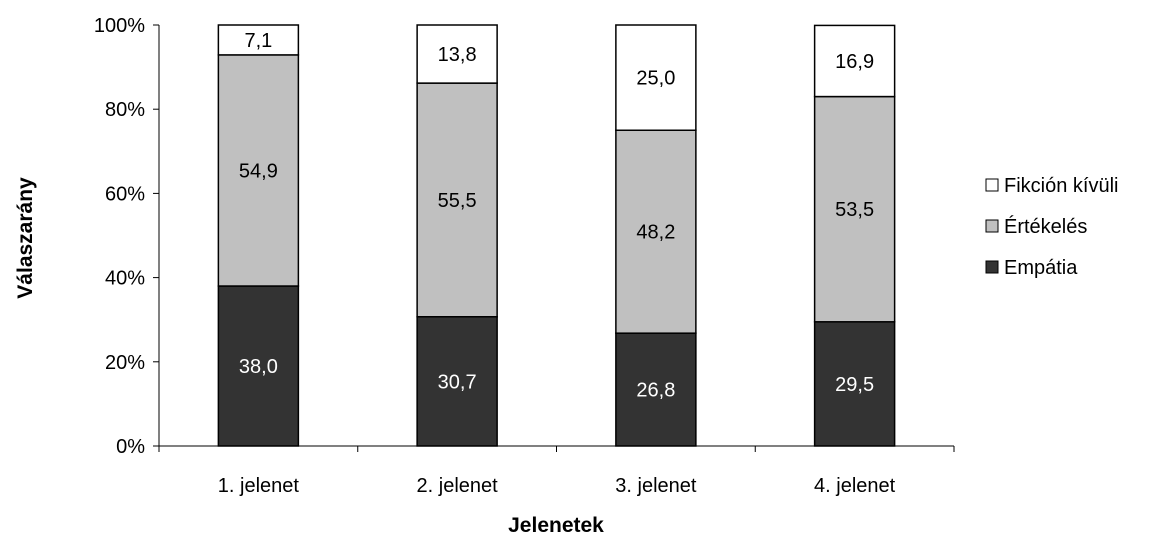  I want to click on y-tick-label: 60%, so click(125, 194).